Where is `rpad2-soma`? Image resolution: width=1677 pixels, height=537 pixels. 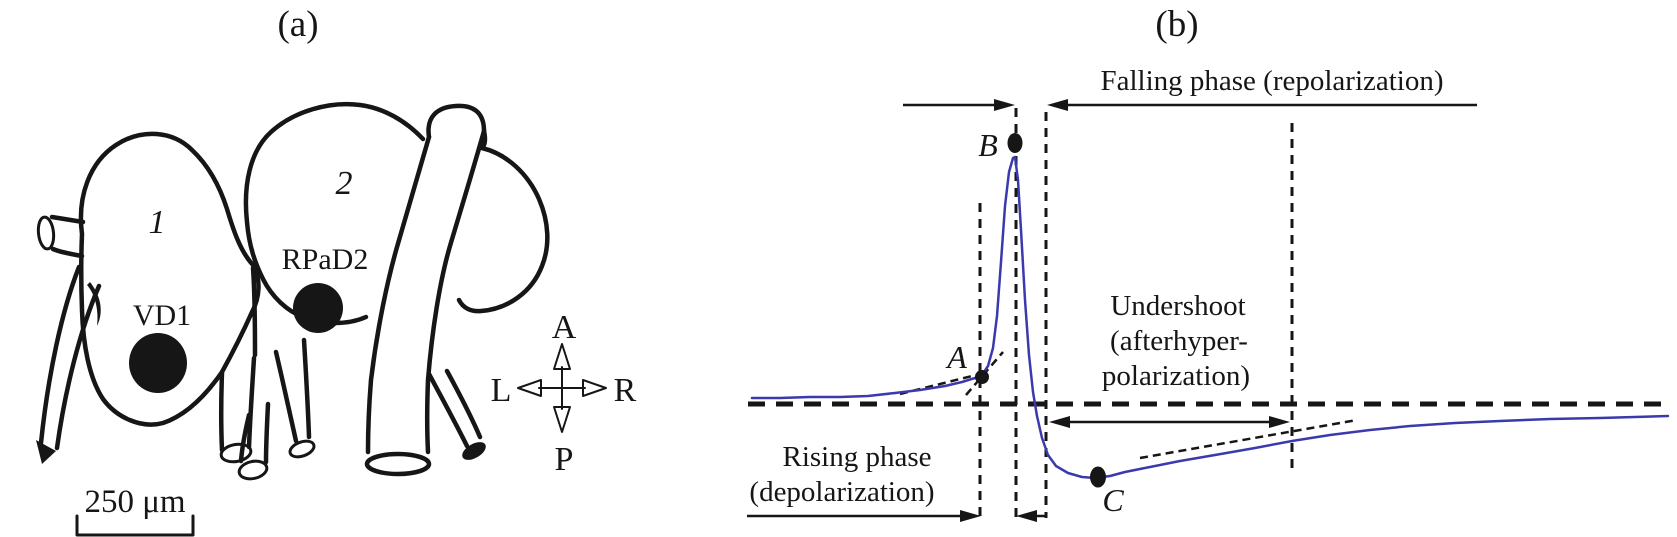
rpad2-soma is located at coordinates (318, 308).